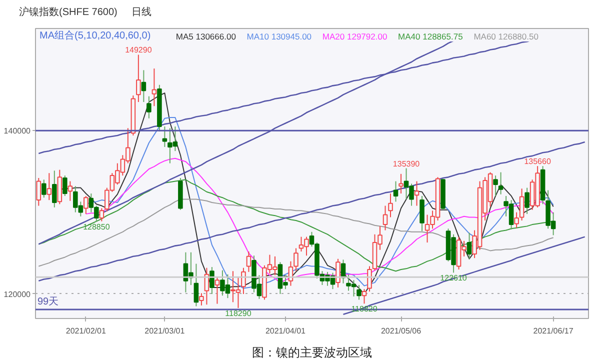 The width and height of the screenshot is (600, 363). What do you see at coordinates (355, 37) in the screenshot?
I see `text: MA20 129792.00` at bounding box center [355, 37].